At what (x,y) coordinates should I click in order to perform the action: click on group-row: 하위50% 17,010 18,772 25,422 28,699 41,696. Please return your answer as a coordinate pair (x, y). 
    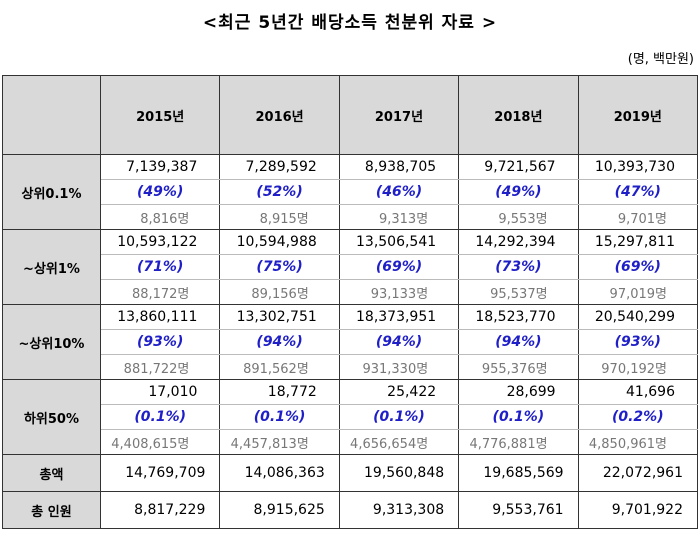
    Looking at the image, I should click on (350, 417).